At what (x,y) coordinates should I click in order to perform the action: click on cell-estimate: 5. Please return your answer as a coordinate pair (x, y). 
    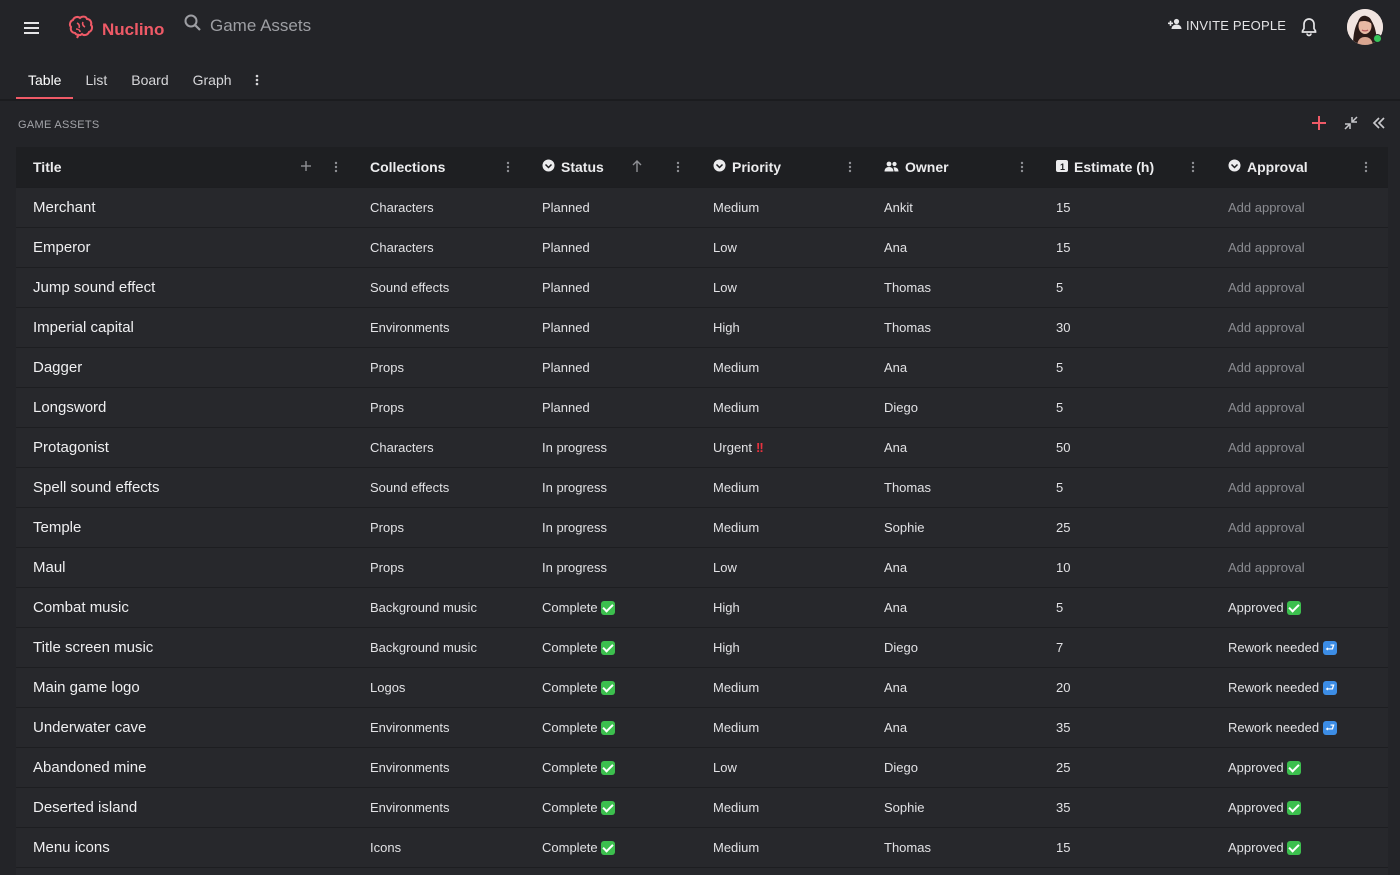
    Looking at the image, I should click on (1129, 407).